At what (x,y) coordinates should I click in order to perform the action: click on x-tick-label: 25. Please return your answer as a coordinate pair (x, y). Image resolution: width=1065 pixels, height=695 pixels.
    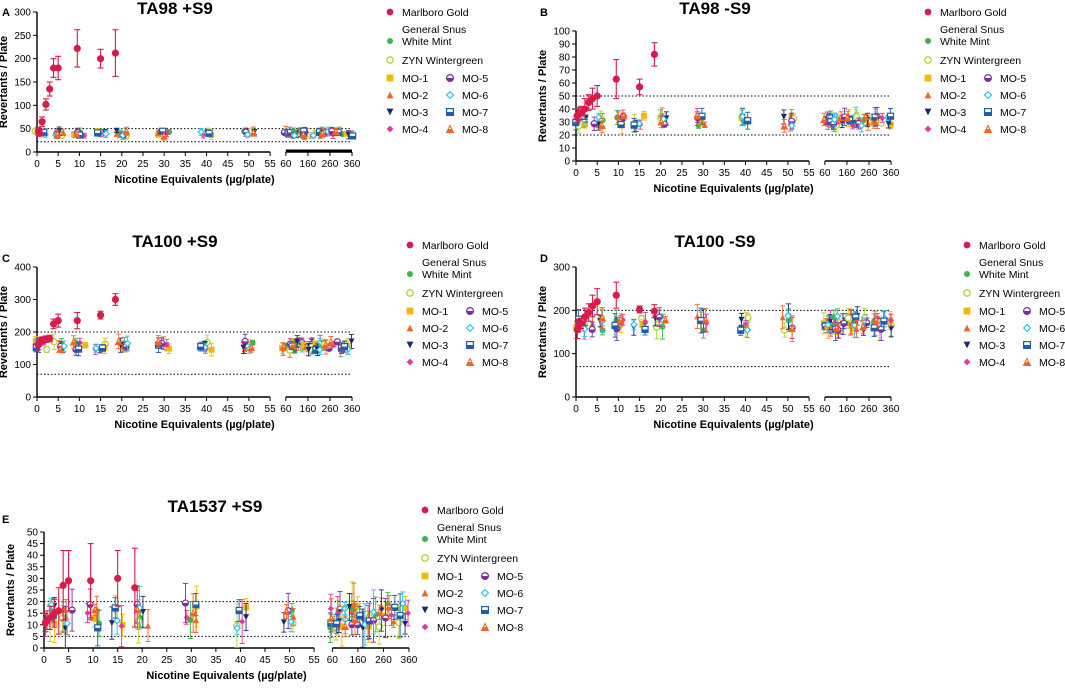
    Looking at the image, I should click on (143, 409).